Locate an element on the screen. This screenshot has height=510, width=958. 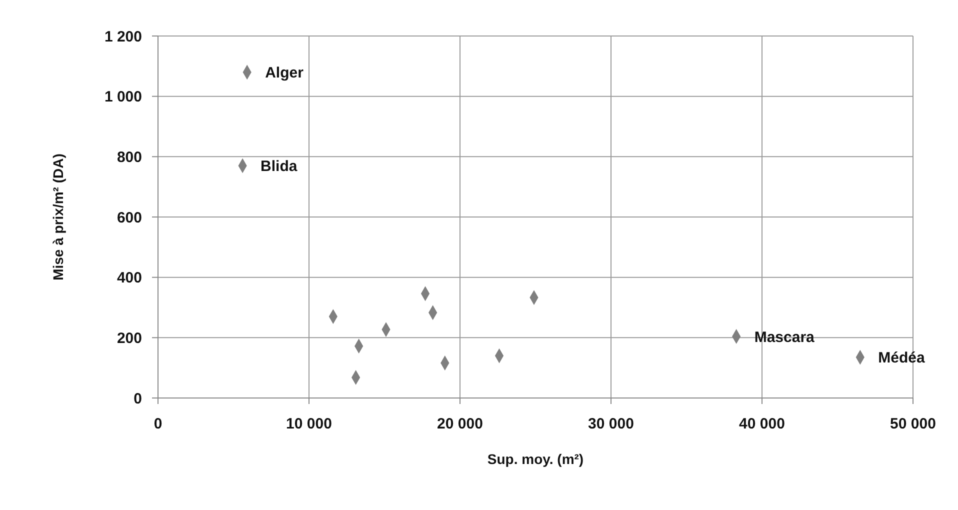
y-tick-label: 400 is located at coordinates (129, 278).